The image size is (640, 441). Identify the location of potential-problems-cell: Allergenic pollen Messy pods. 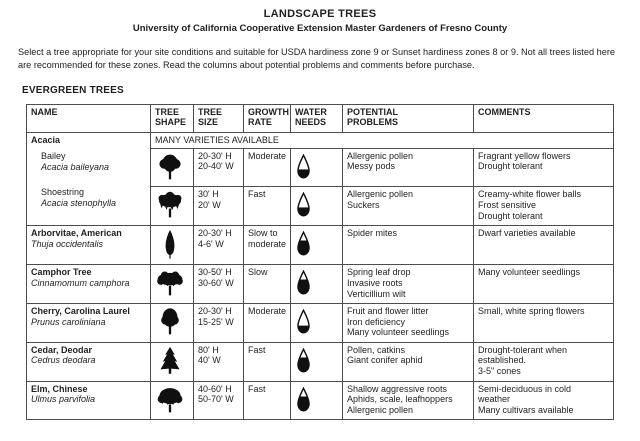
(408, 167).